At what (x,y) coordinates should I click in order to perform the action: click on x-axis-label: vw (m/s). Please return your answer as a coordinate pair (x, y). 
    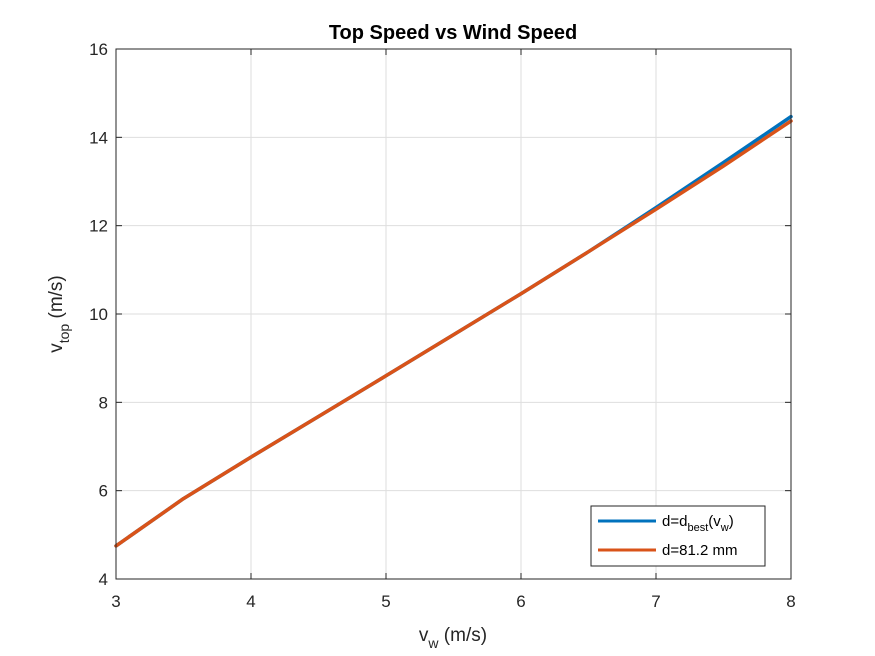
    Looking at the image, I should click on (453, 638).